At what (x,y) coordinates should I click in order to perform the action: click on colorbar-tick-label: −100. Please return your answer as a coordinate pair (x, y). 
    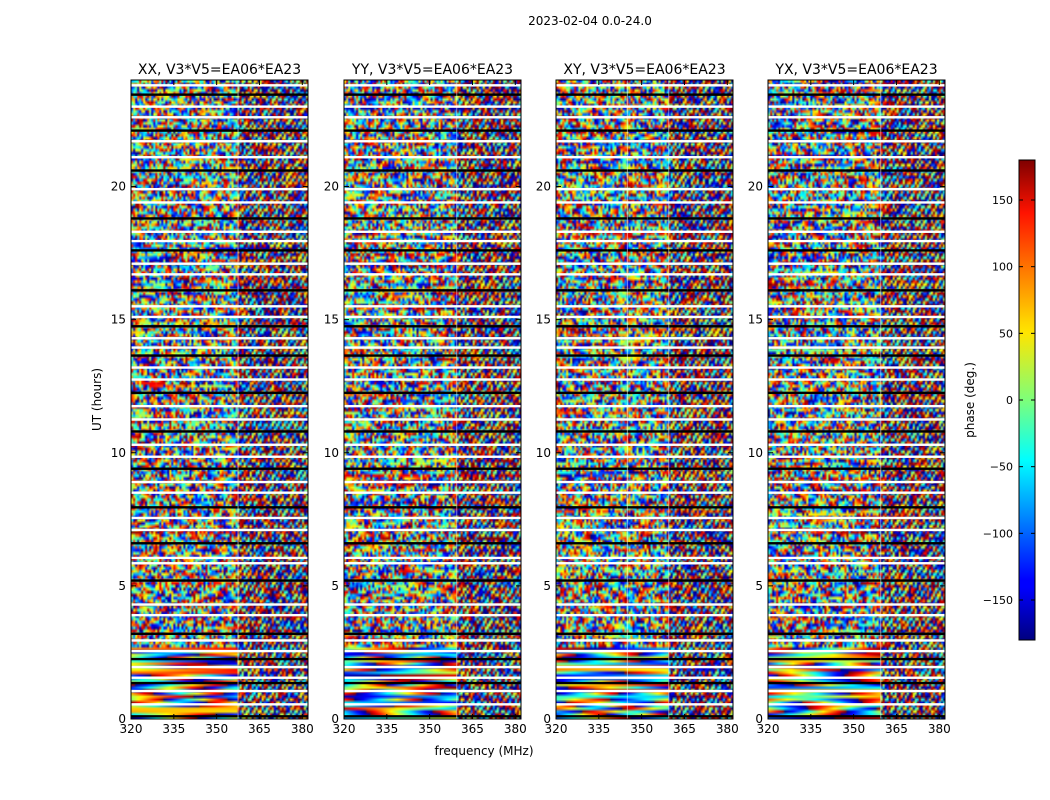
    Looking at the image, I should click on (998, 533).